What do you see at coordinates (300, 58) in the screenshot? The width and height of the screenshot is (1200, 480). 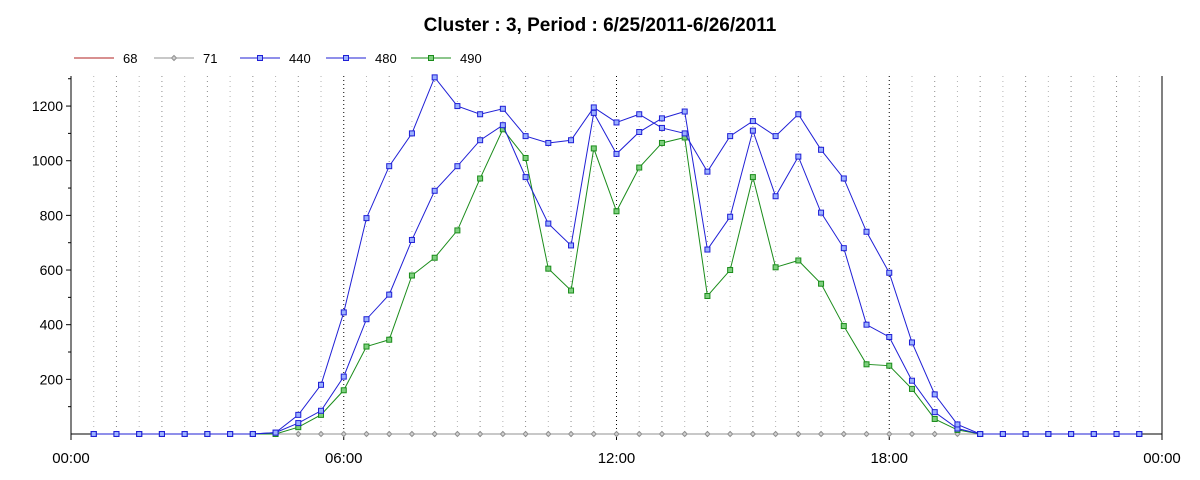 I see `legend-label: 440` at bounding box center [300, 58].